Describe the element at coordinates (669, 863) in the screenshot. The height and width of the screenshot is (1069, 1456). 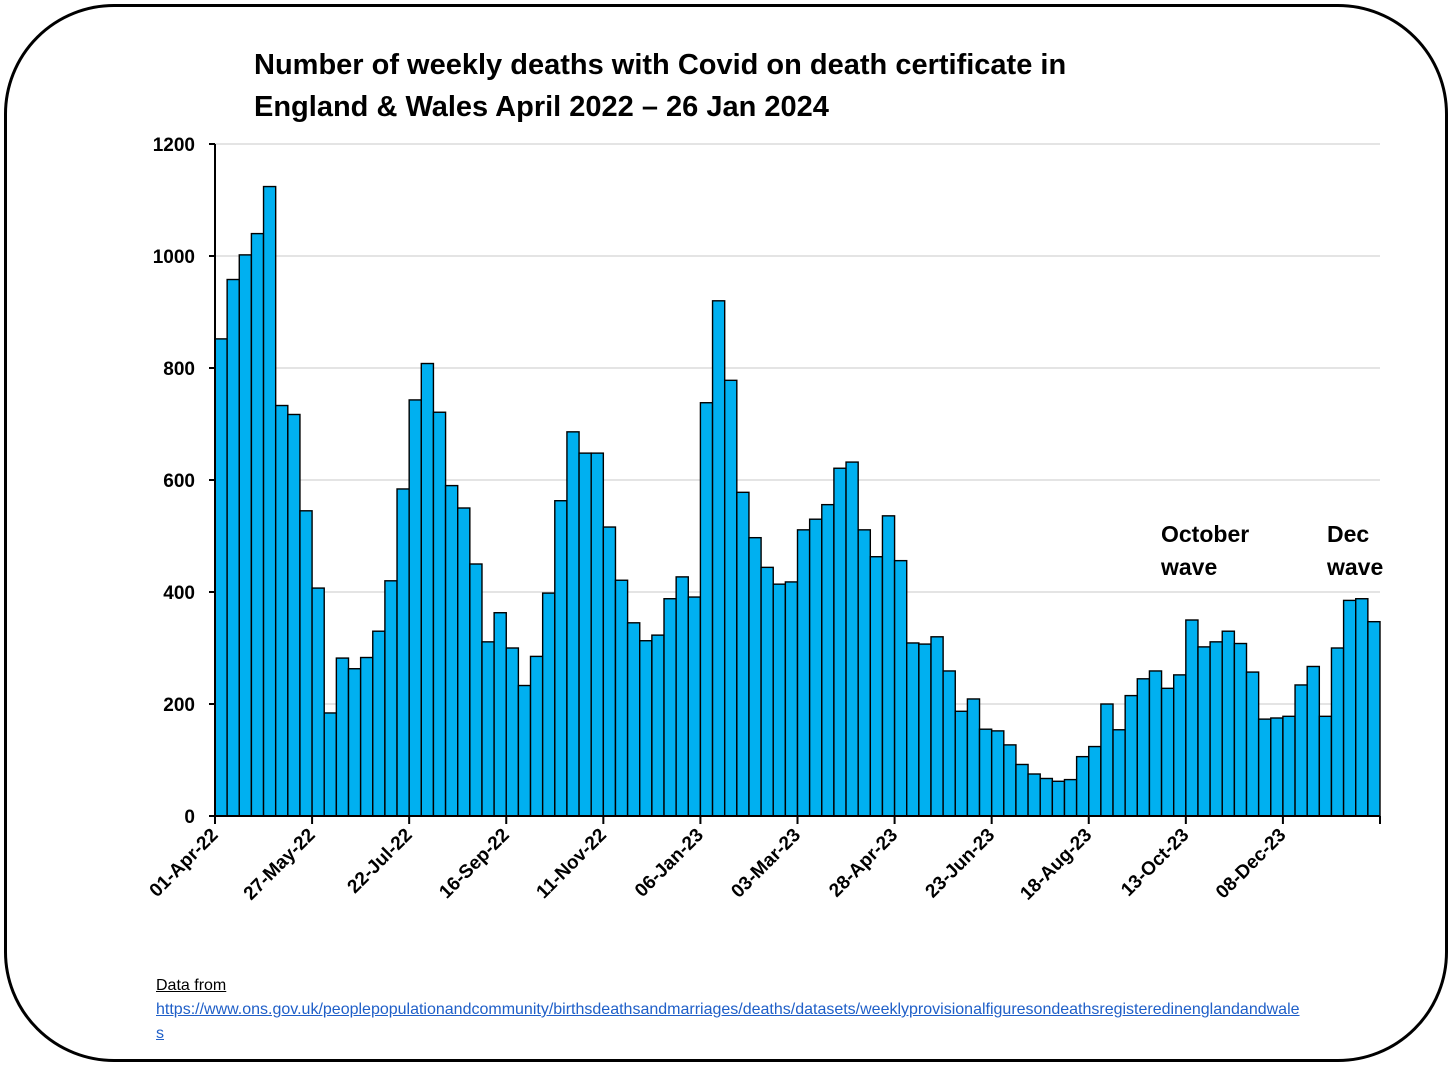
I see `x-tick-label: 06-Jan-23` at that location.